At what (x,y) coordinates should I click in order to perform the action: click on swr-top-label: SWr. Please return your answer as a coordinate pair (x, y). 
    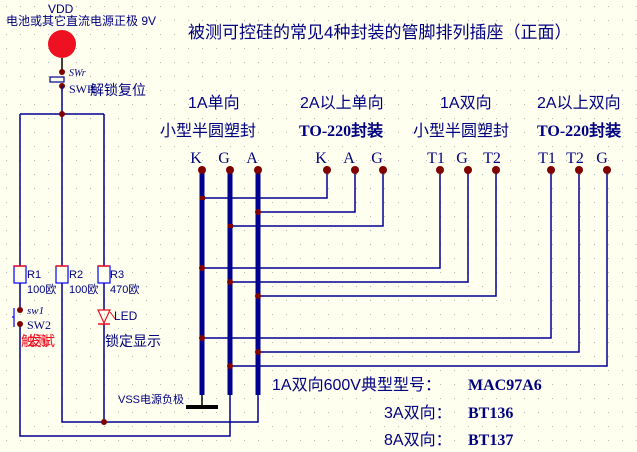
    Looking at the image, I should click on (77, 73).